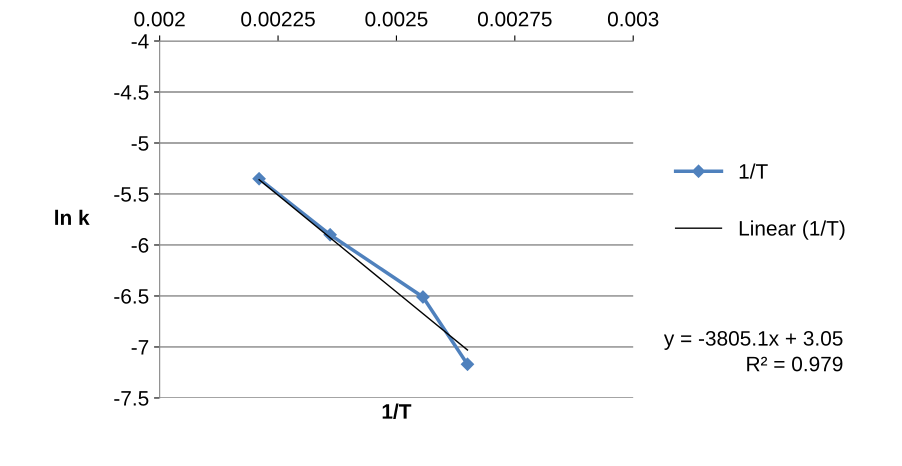 Image resolution: width=902 pixels, height=466 pixels. What do you see at coordinates (140, 41) in the screenshot?
I see `y-tick-label: -4` at bounding box center [140, 41].